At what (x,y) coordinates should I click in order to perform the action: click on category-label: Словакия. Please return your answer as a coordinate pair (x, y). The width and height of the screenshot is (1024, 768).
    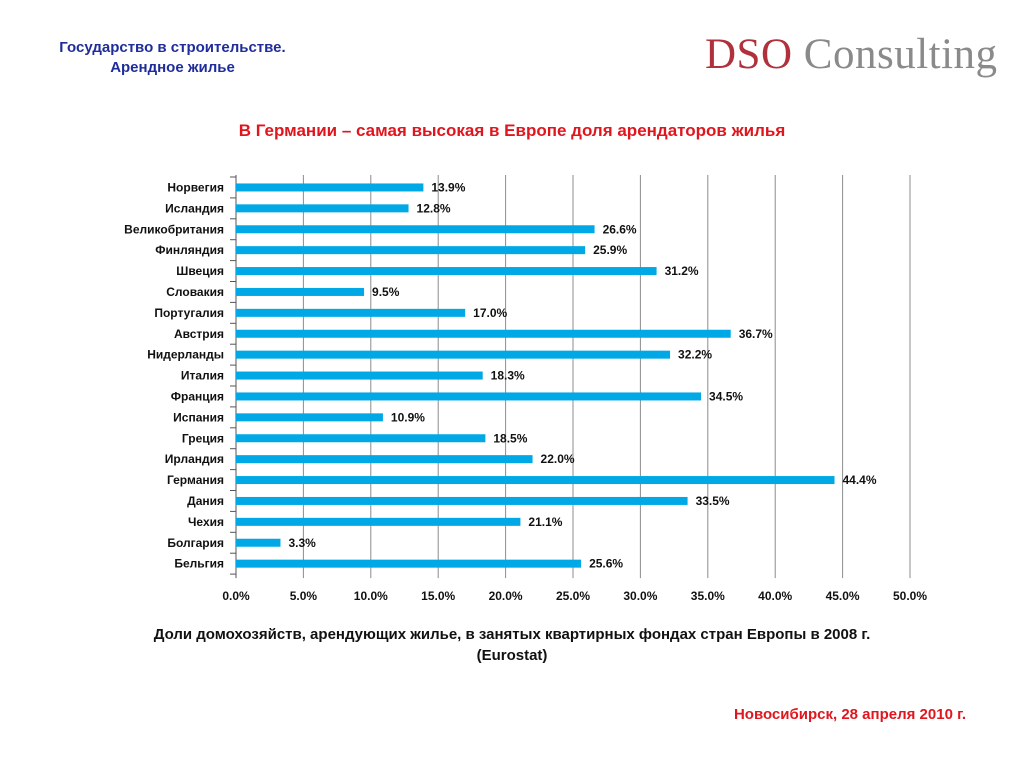
    Looking at the image, I should click on (195, 292).